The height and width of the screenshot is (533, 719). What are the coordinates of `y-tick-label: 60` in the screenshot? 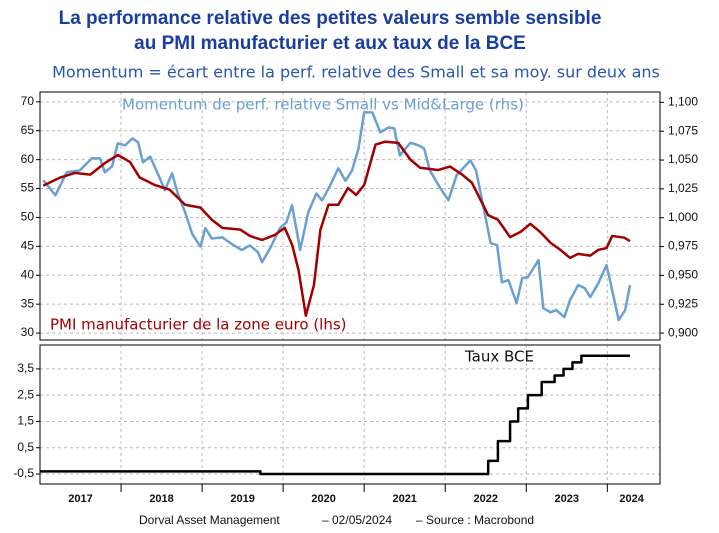 It's located at (28, 159).